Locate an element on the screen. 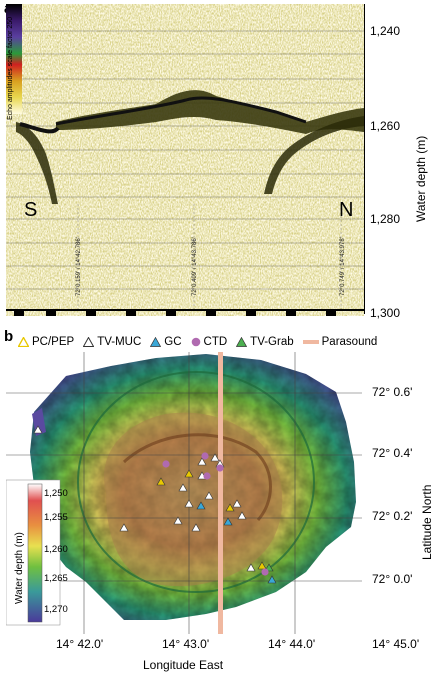  coord-label-2: 72°0.409' / 14°43.786' is located at coordinates (195, 266).